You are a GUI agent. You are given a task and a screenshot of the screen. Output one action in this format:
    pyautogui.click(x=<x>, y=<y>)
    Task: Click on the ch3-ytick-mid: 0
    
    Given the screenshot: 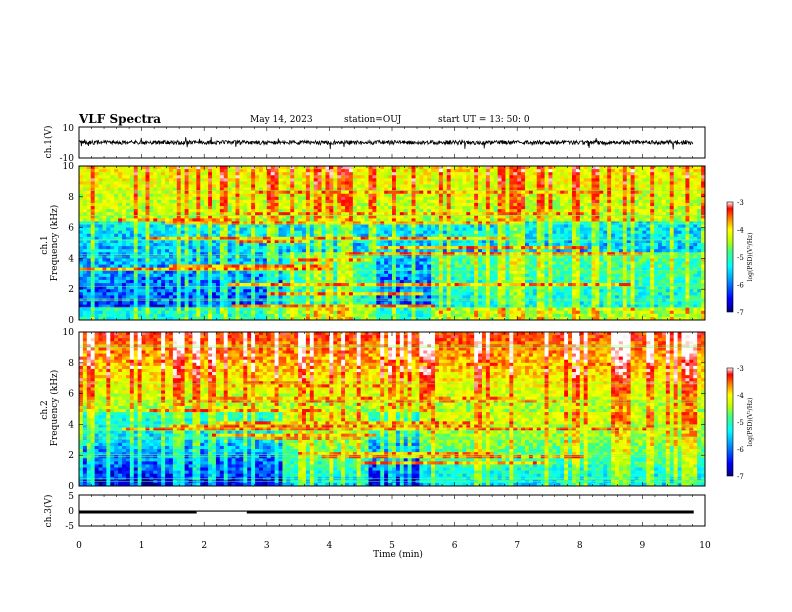 What is the action you would take?
    pyautogui.click(x=71, y=512)
    